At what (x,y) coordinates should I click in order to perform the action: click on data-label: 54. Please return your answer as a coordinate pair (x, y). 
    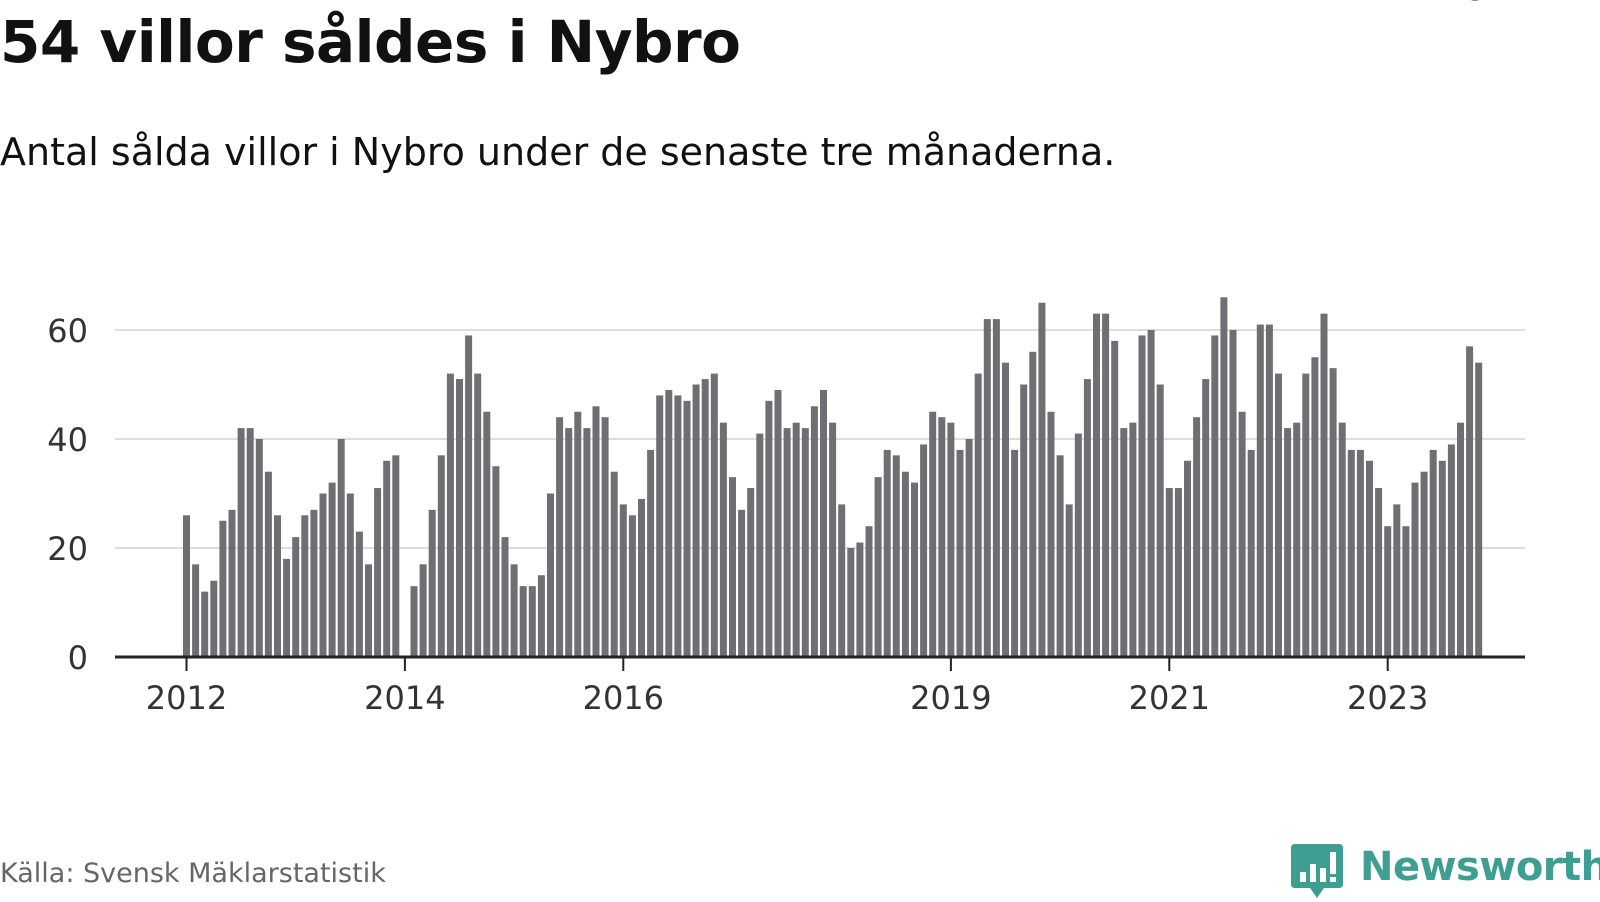
    Looking at the image, I should click on (1487, 4).